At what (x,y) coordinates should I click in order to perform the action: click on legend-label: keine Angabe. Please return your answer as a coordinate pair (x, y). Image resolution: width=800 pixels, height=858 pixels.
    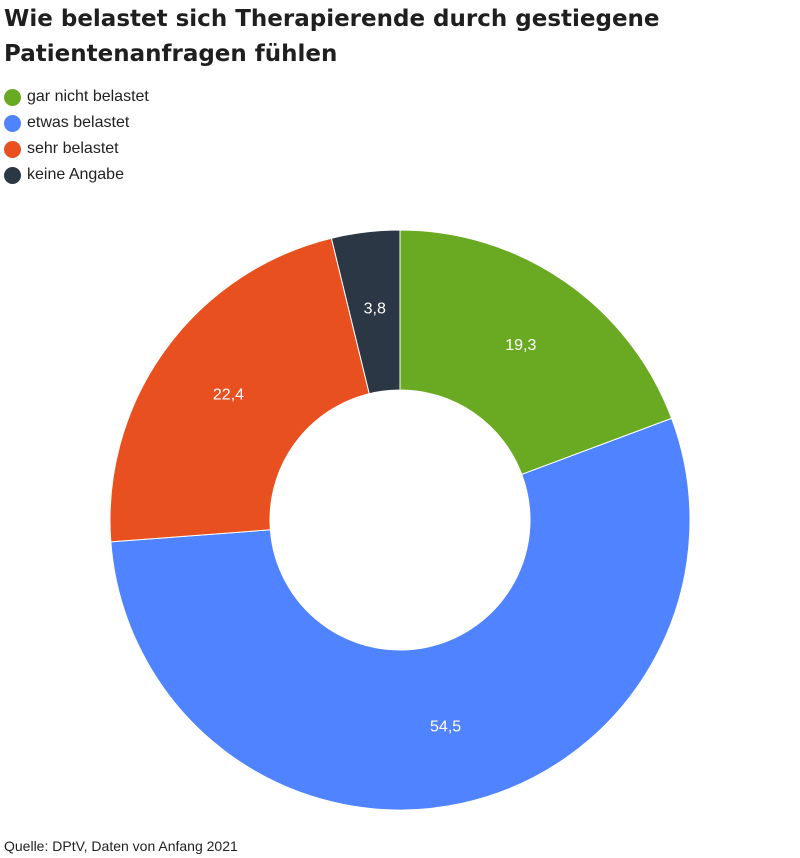
    Looking at the image, I should click on (75, 174).